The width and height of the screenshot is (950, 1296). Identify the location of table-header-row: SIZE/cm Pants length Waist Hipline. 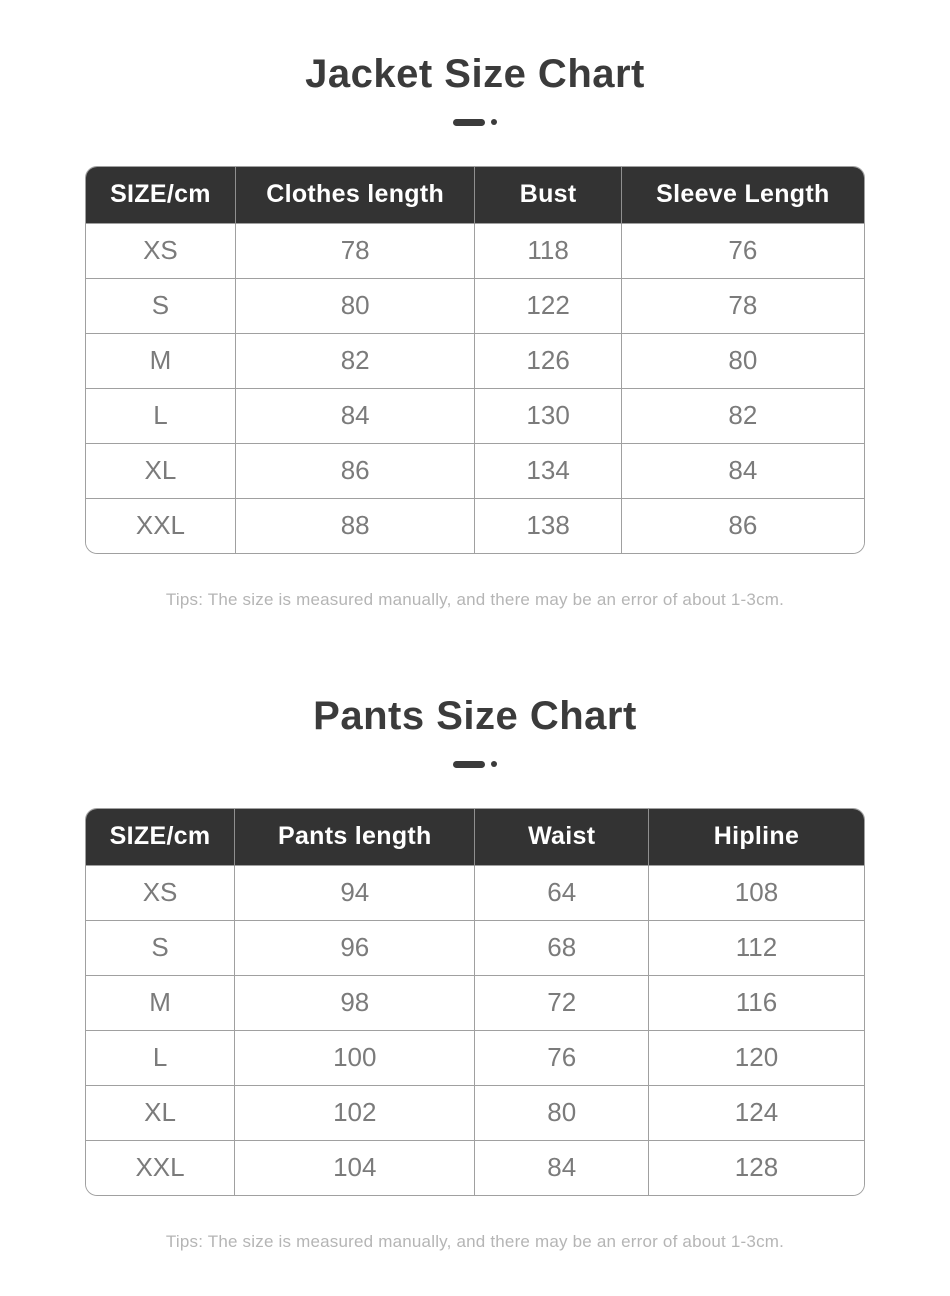
(475, 837).